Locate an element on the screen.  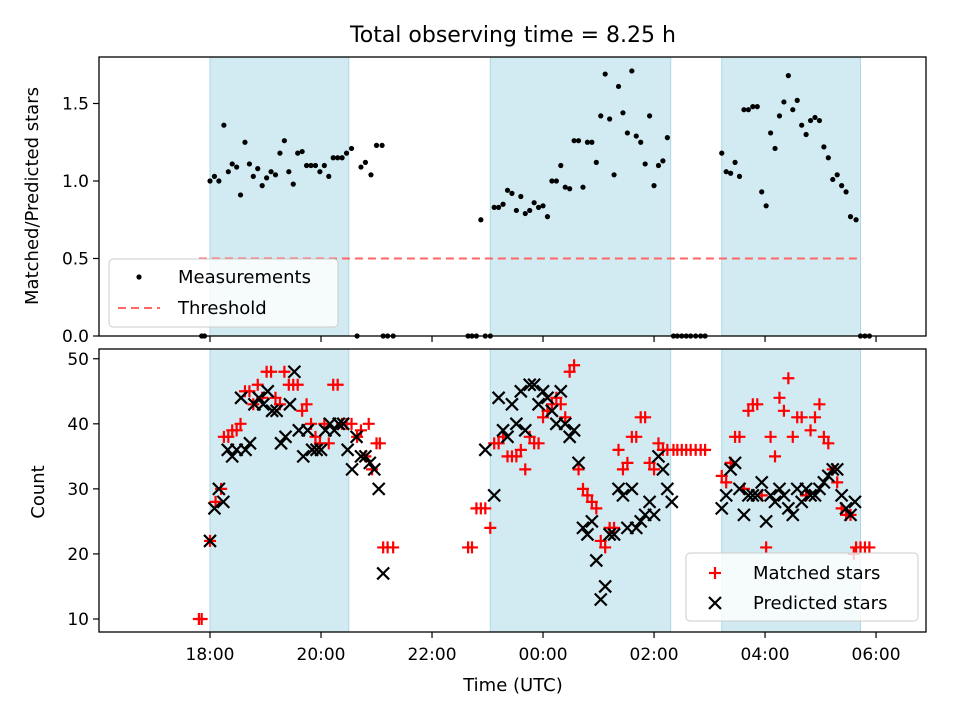
x-tick-label: 22:00 is located at coordinates (432, 655).